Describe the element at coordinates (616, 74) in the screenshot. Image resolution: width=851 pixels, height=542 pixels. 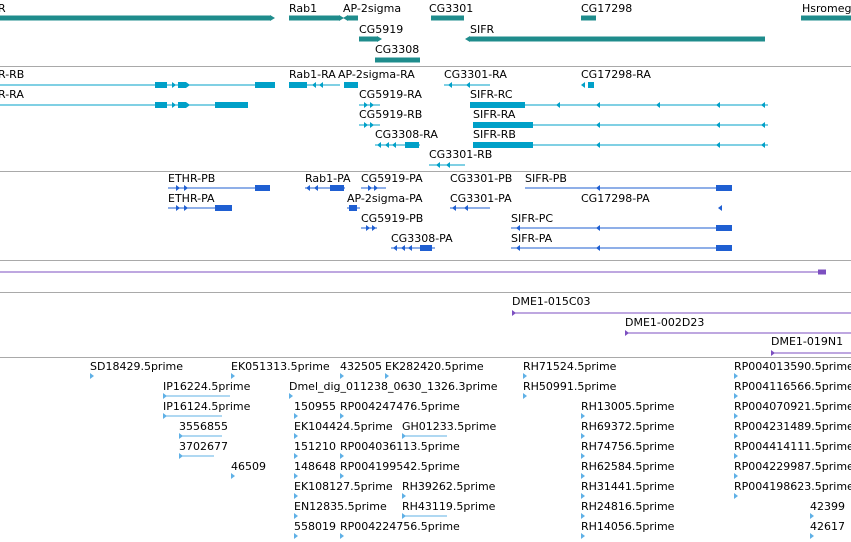
I see `transcript-label: CG17298-RA` at that location.